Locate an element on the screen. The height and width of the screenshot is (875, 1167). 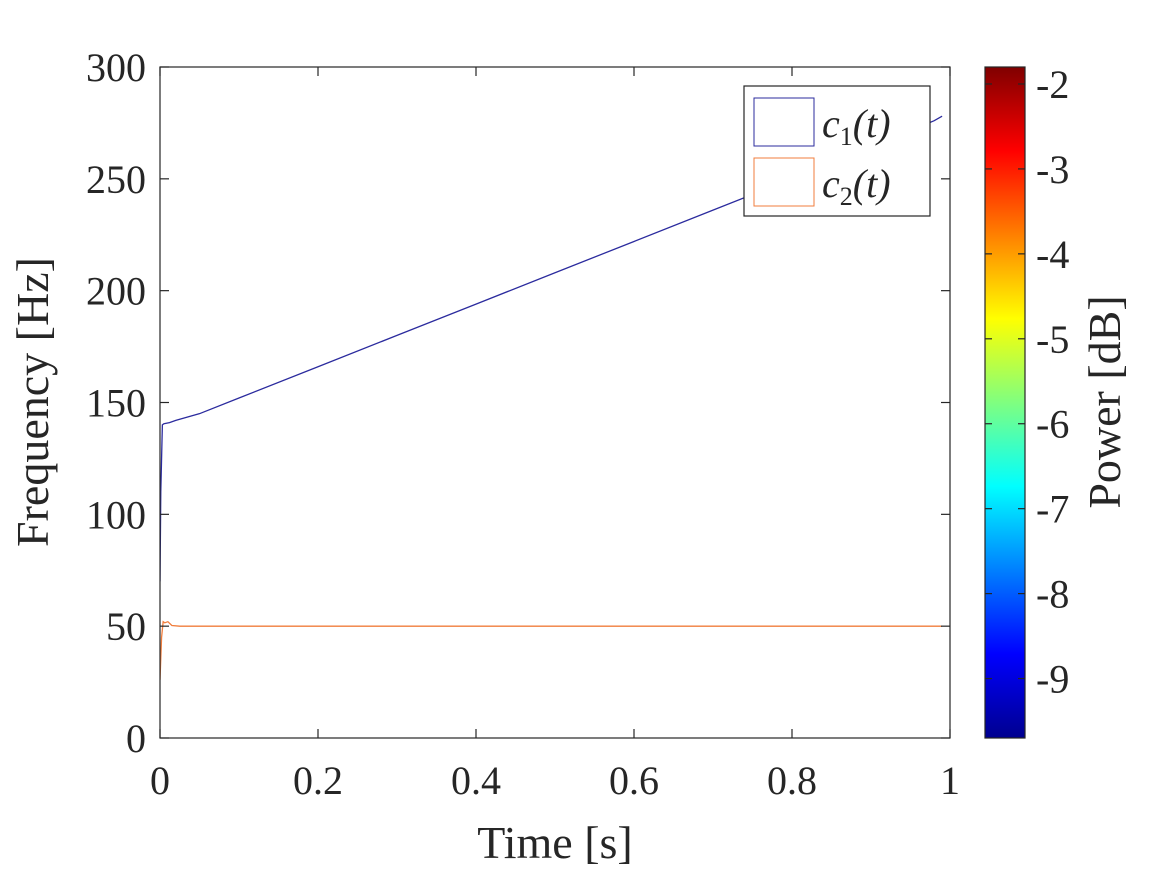
legend-label-c1: c1(t) is located at coordinates (856, 126).